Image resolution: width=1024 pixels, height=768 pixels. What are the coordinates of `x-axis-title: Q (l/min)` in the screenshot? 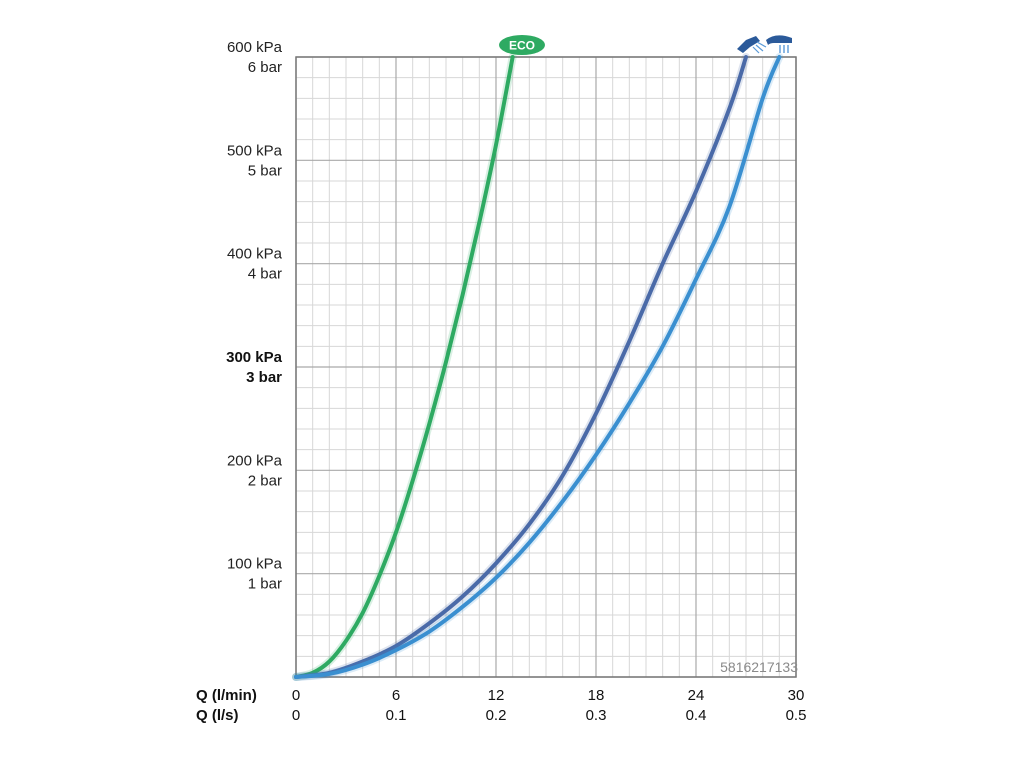 It's located at (226, 695).